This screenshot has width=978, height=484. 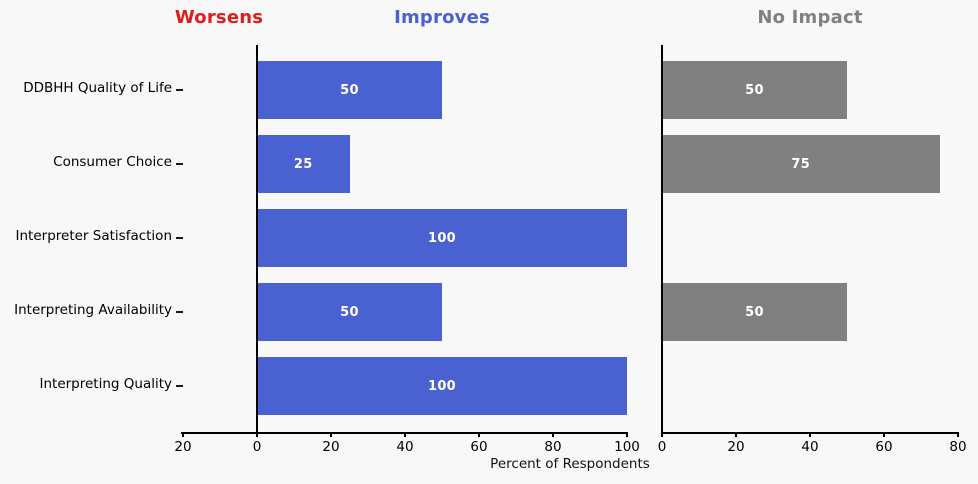 I want to click on bar-improves-0: 50, so click(x=349, y=90).